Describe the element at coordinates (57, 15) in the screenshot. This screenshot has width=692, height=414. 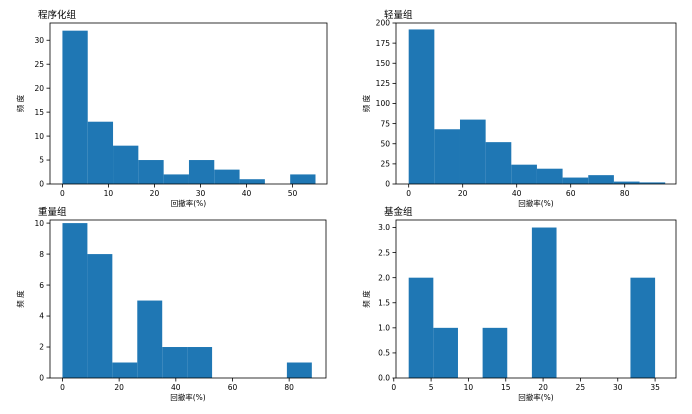
I see `panel-title: 程序化组` at that location.